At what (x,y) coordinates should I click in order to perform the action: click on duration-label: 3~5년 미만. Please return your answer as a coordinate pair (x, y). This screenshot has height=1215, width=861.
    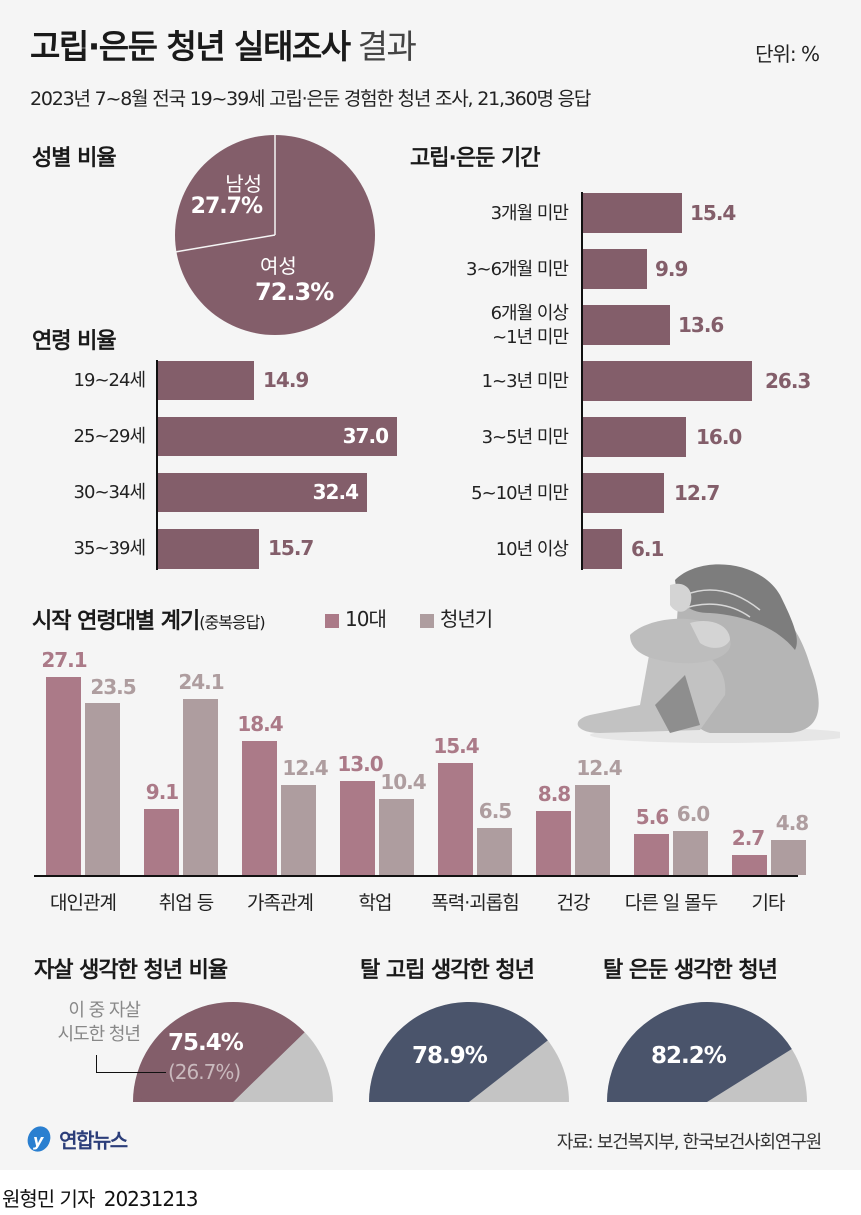
    Looking at the image, I should click on (525, 437).